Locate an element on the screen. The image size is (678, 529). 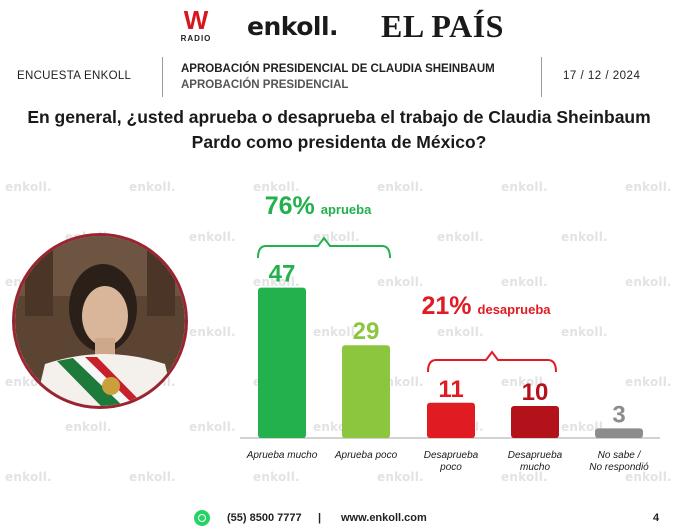
category-label: No sabe / No respondió is located at coordinates (619, 461).